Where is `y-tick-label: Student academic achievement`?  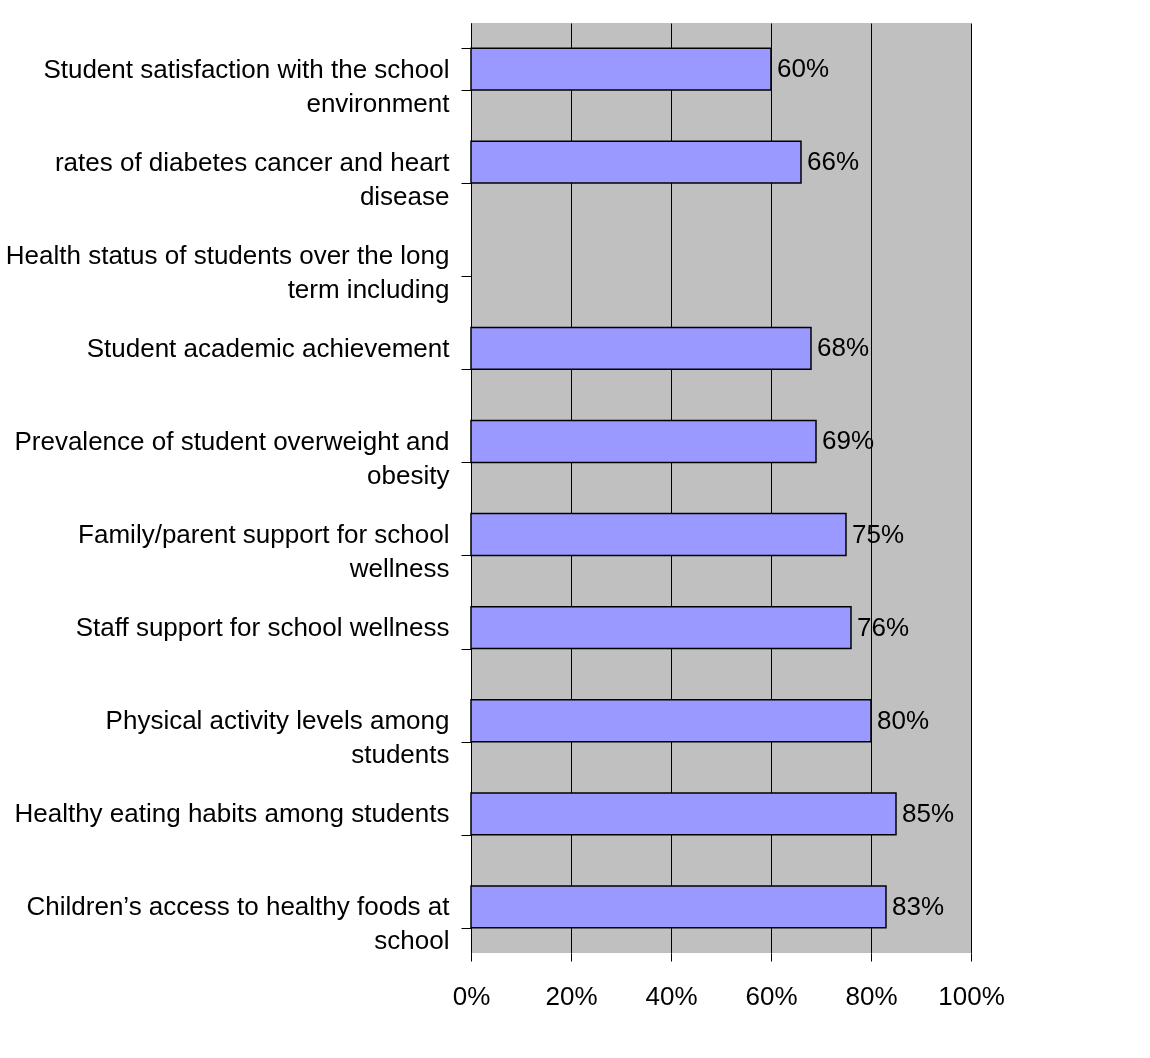
y-tick-label: Student academic achievement is located at coordinates (268, 347).